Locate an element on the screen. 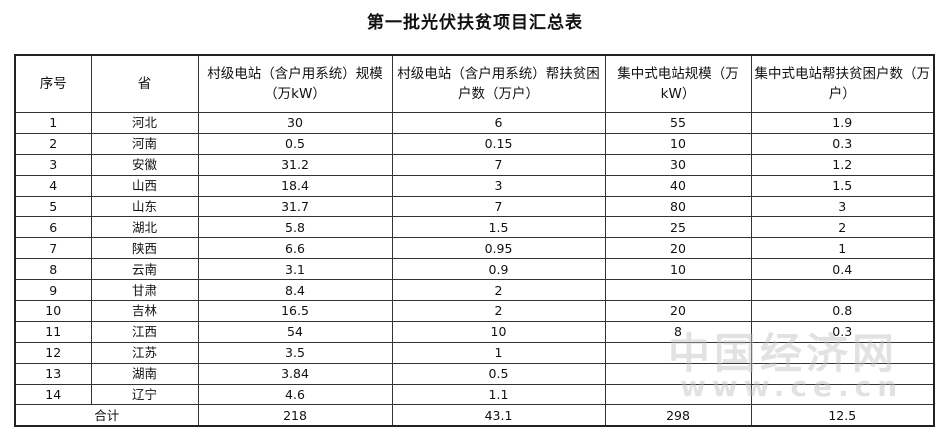  table-row: 10 吉林 16.5 2 20 0.8 is located at coordinates (474, 311).